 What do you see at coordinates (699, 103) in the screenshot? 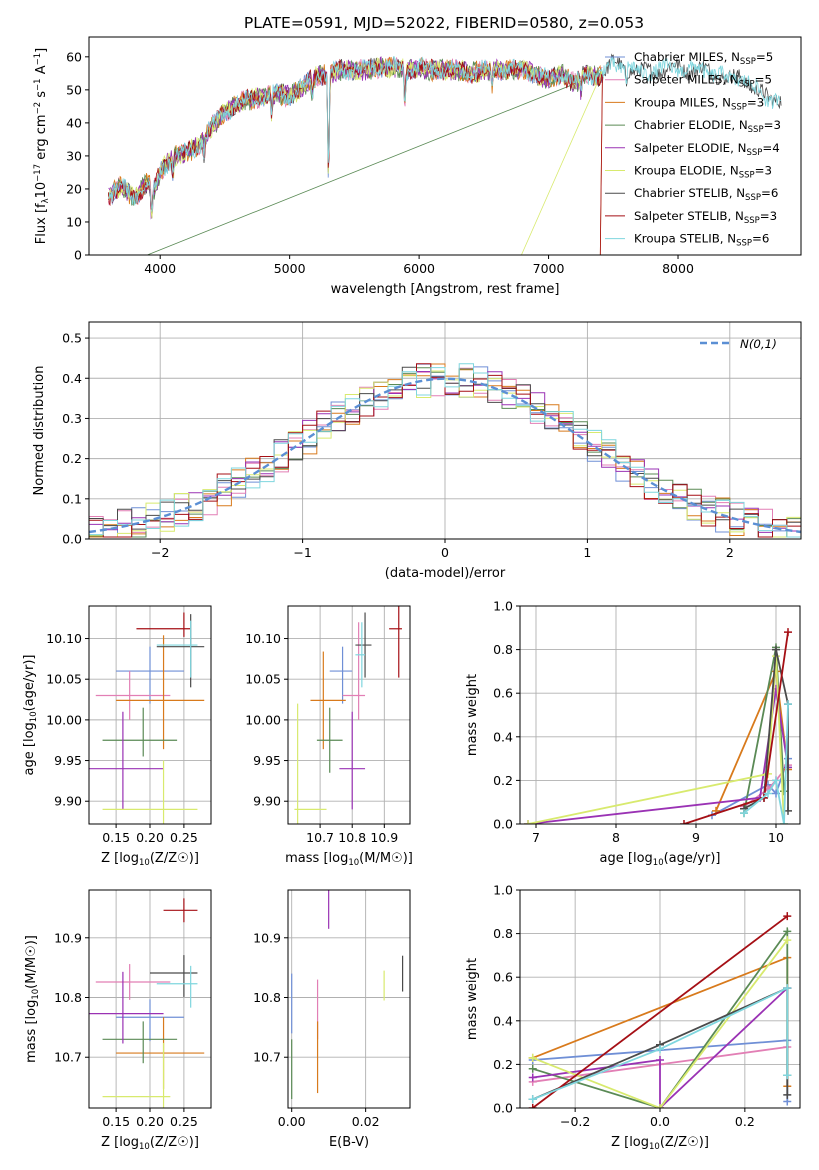
I see `legend-label: Kroupa MILES, NSSP=3` at bounding box center [699, 103].